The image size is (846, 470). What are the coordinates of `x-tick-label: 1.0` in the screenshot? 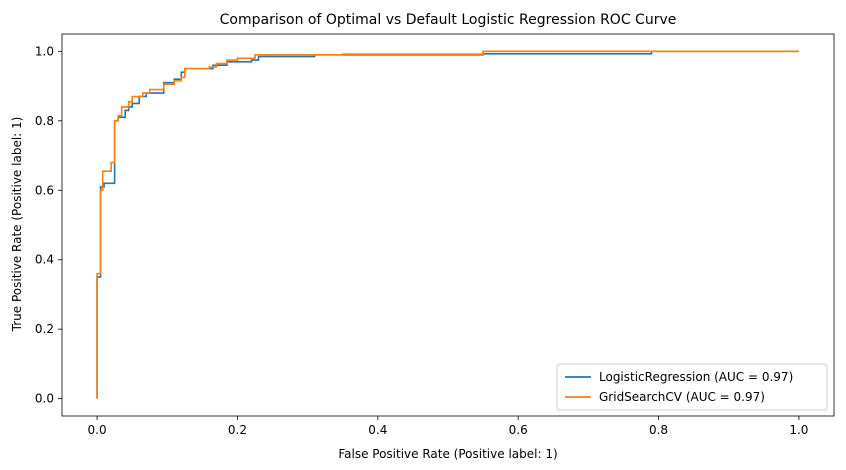 It's located at (798, 430).